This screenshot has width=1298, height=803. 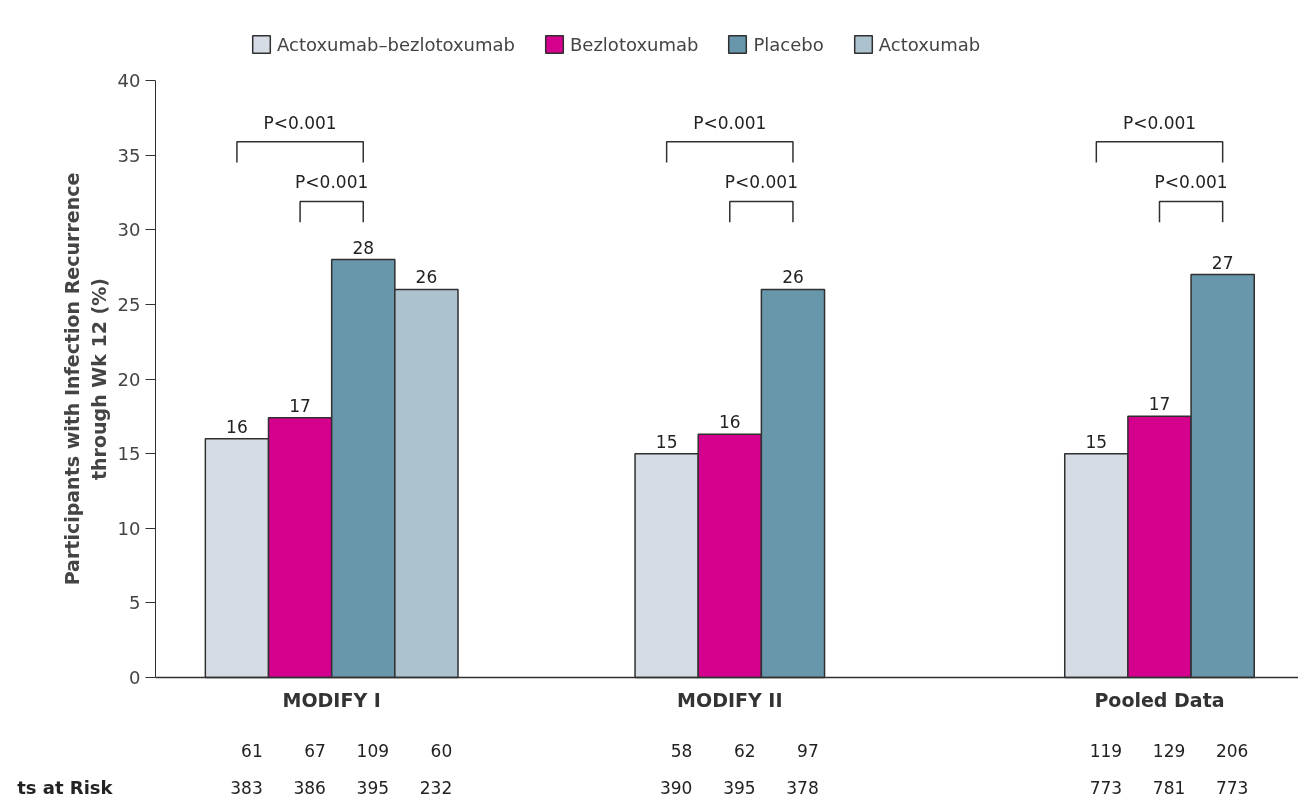 What do you see at coordinates (129, 379) in the screenshot?
I see `y-tick-label: 20` at bounding box center [129, 379].